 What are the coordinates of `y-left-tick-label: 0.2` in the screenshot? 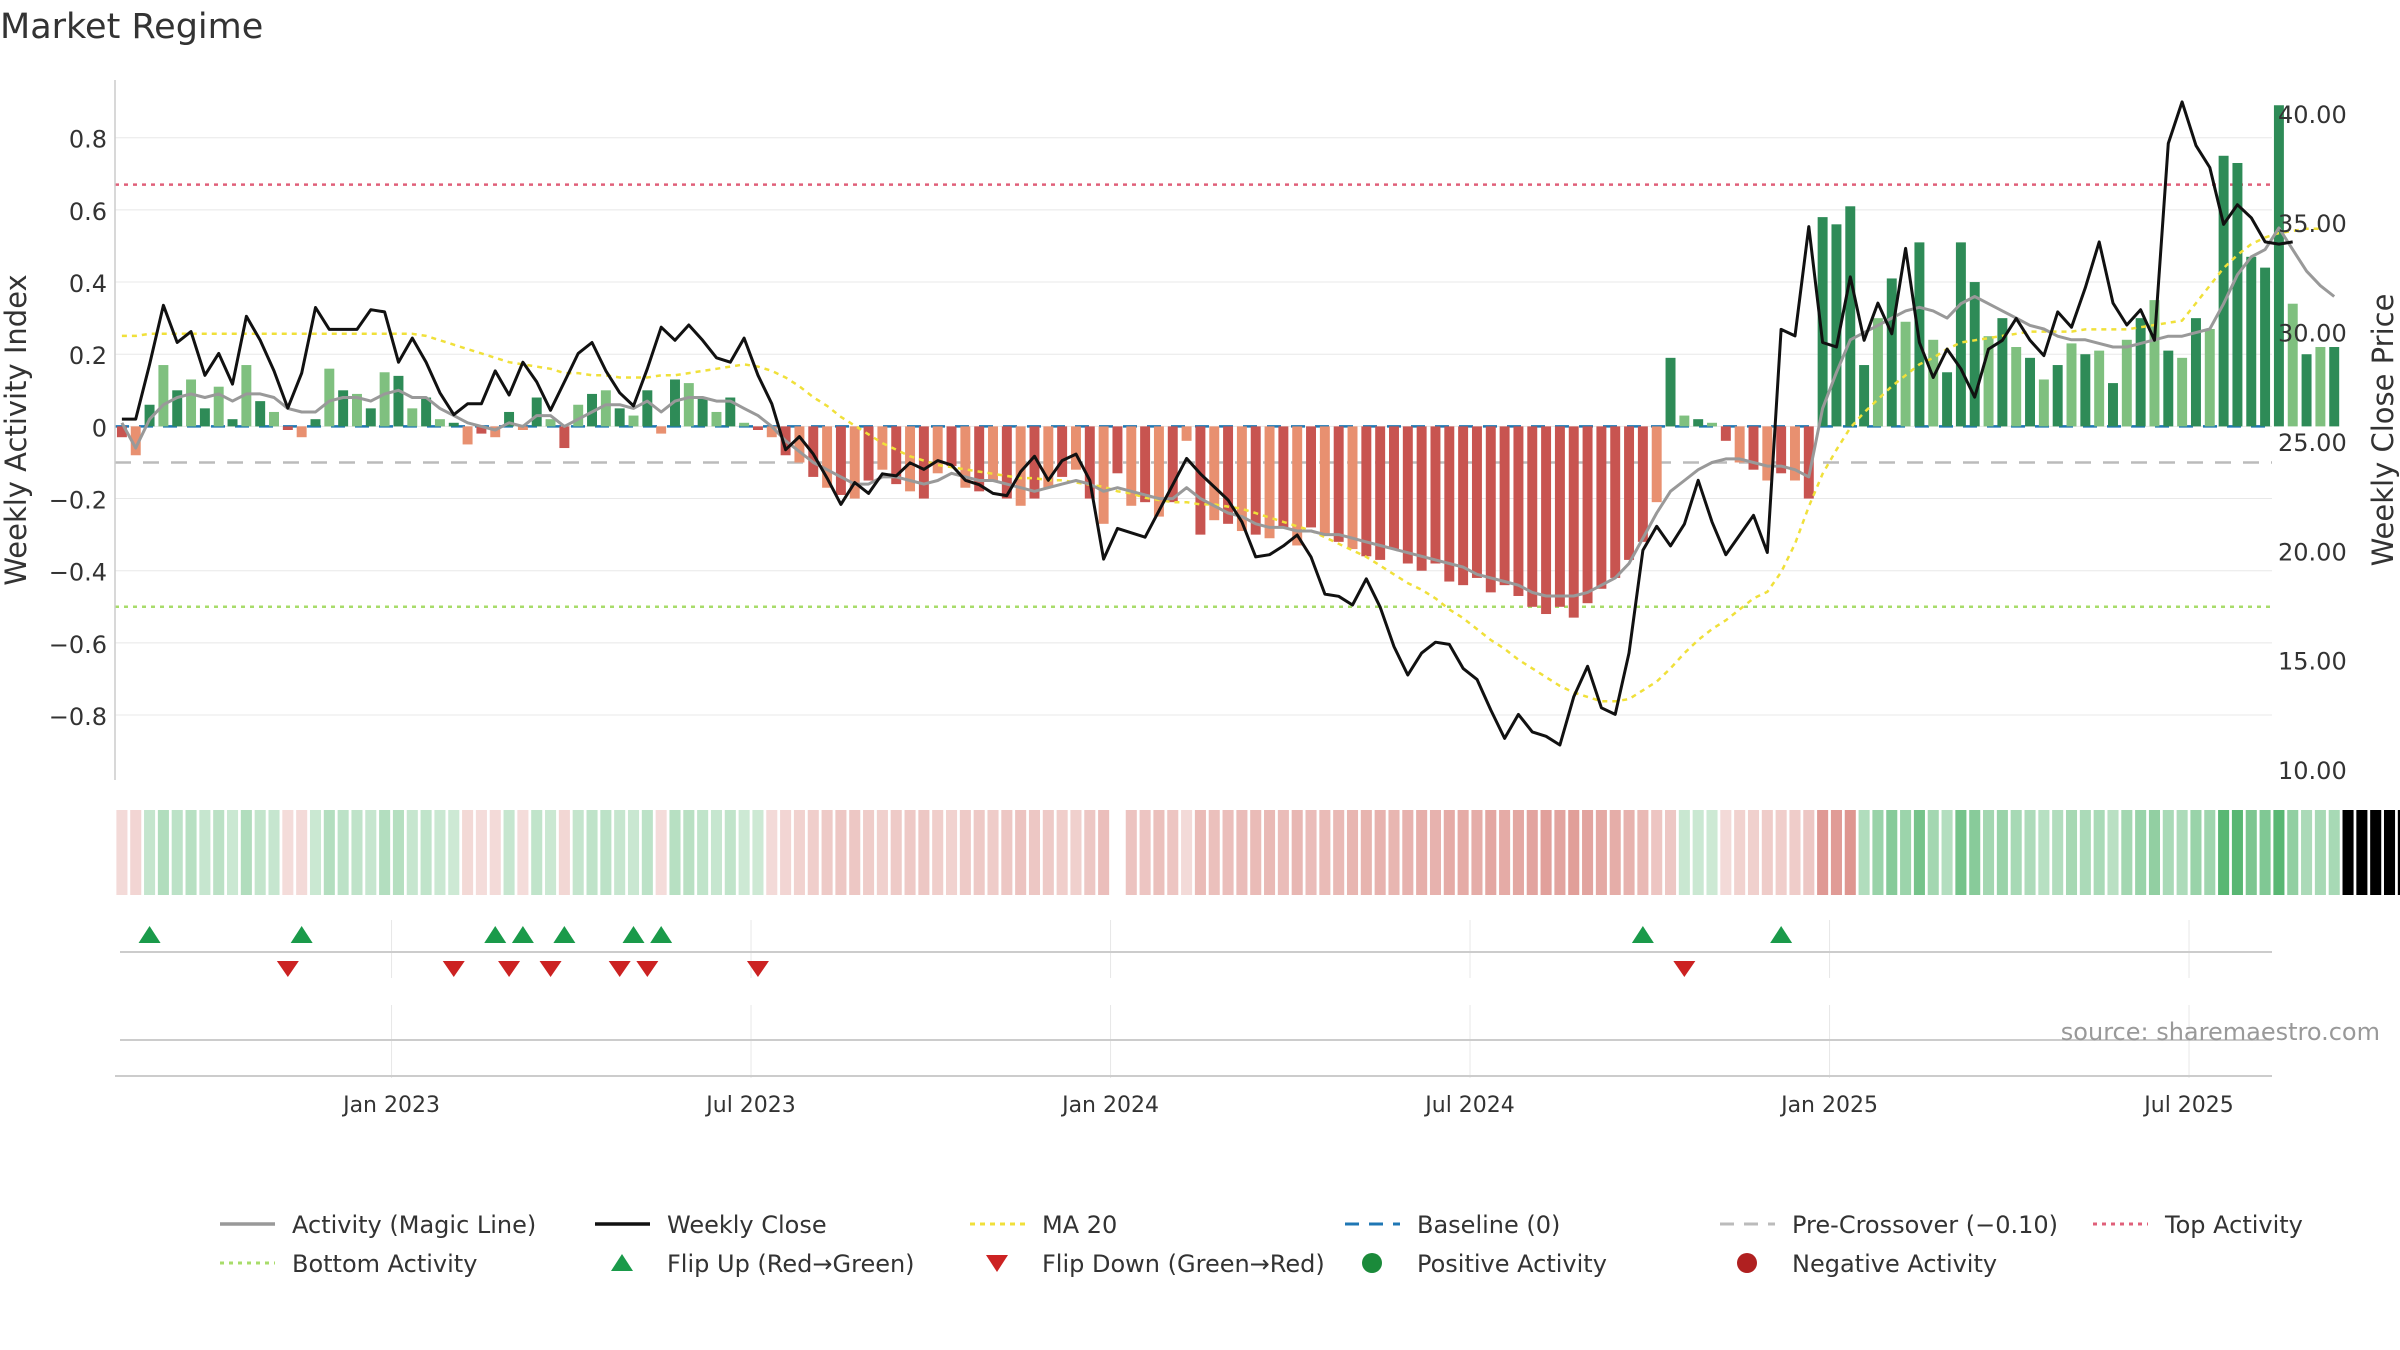 It's located at (88, 356).